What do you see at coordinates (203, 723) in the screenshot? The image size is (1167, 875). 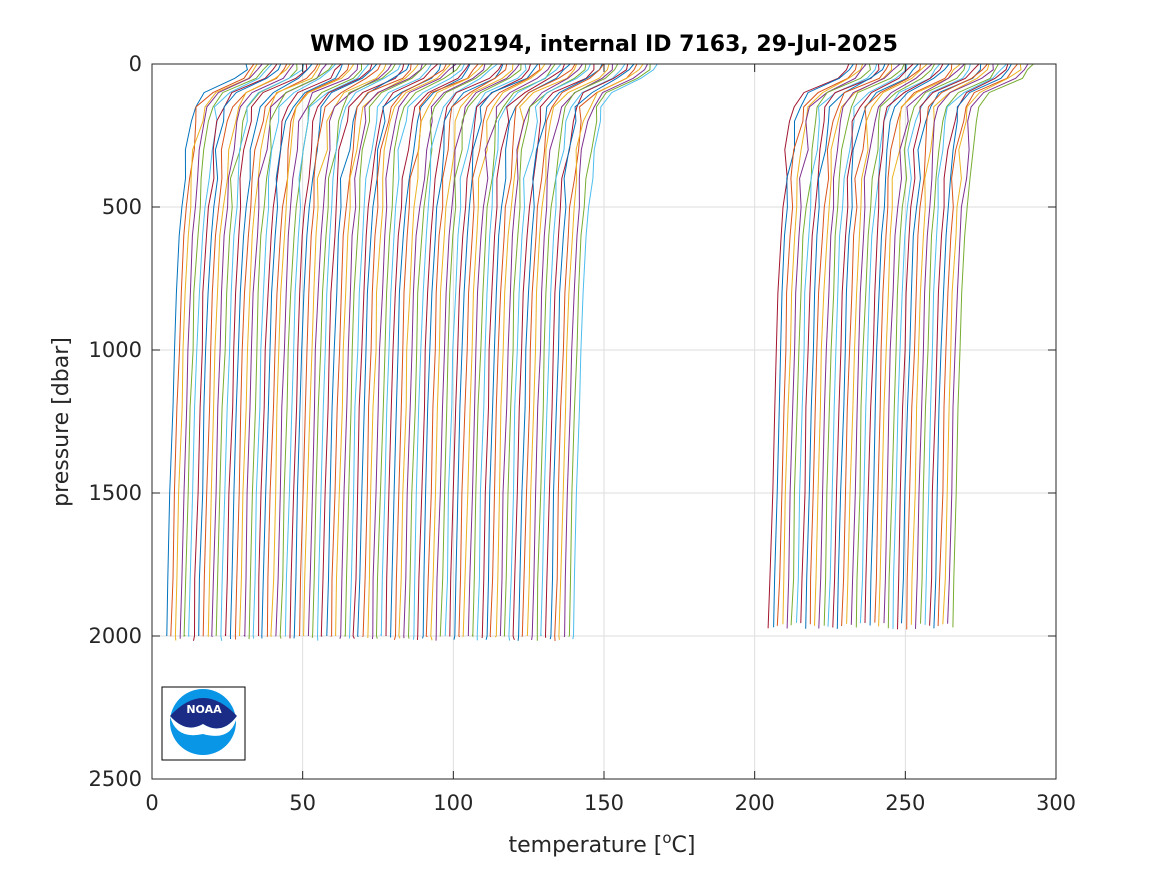 I see `noaa-logo: NOAA` at bounding box center [203, 723].